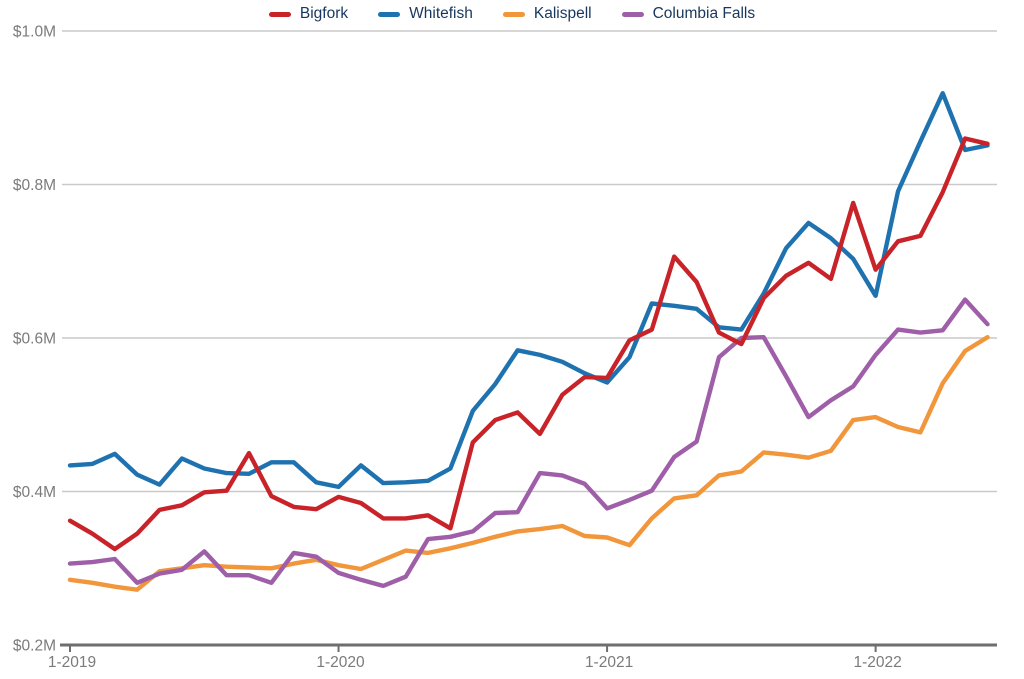 The width and height of the screenshot is (1024, 679). Describe the element at coordinates (704, 13) in the screenshot. I see `legend-label-columbia-falls: Columbia Falls` at that location.